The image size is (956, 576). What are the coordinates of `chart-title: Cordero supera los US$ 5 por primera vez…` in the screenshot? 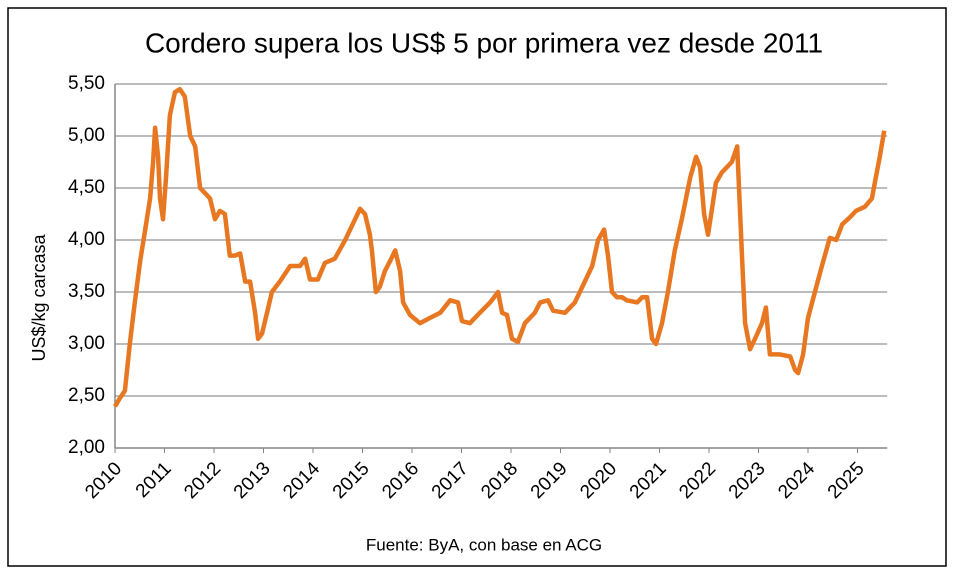 It's located at (484, 42).